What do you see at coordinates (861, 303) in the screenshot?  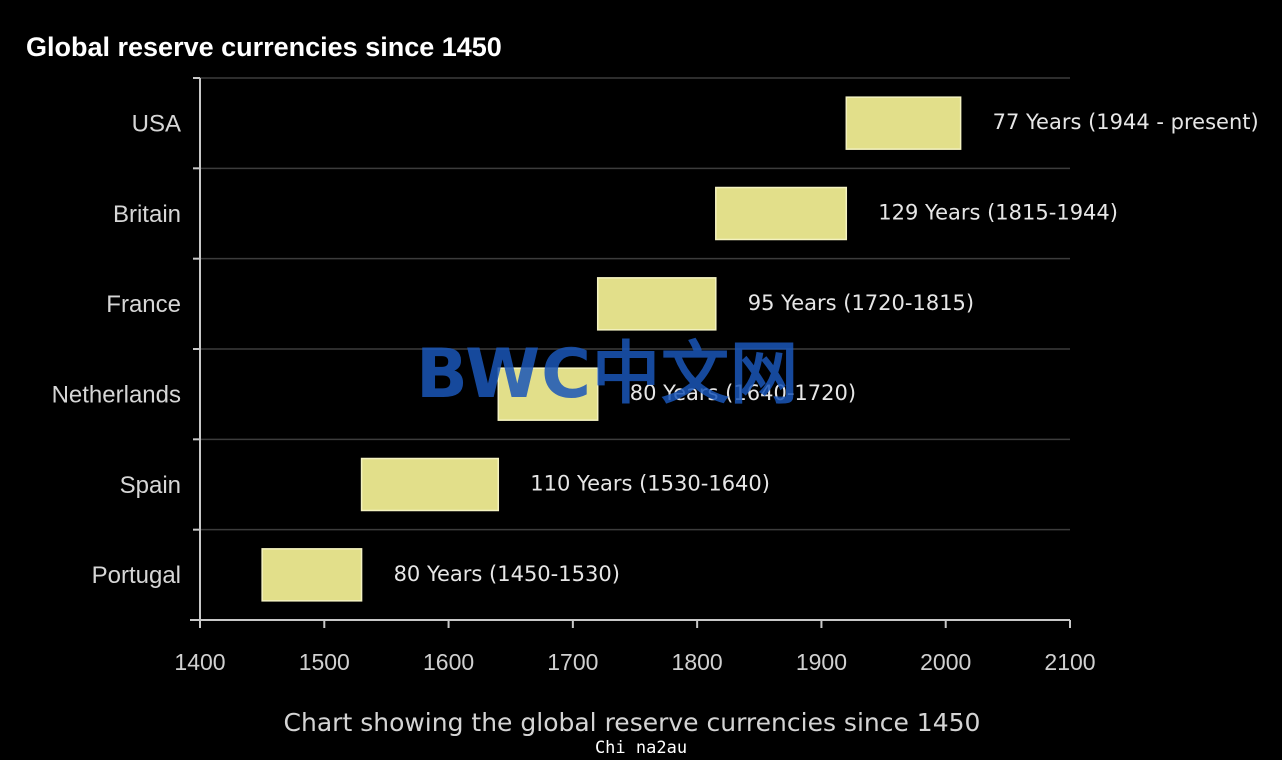 I see `bar-data-label: 95 Years (1720-1815)` at bounding box center [861, 303].